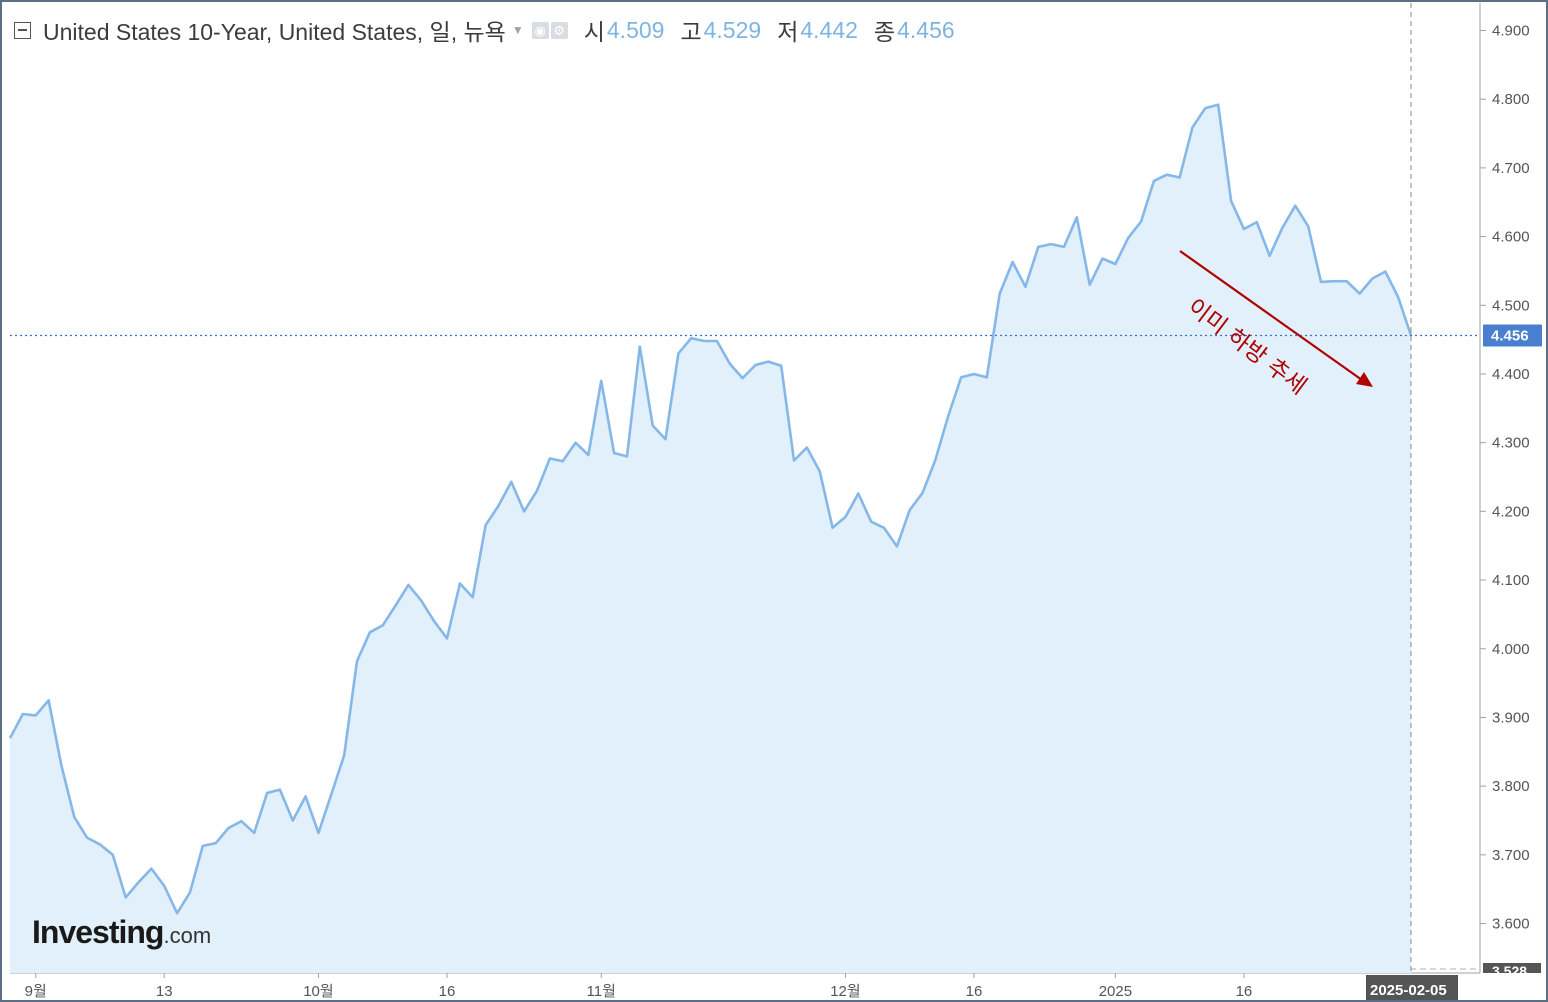 This screenshot has height=1002, width=1548. What do you see at coordinates (164, 991) in the screenshot?
I see `x-tick-label: 13` at bounding box center [164, 991].